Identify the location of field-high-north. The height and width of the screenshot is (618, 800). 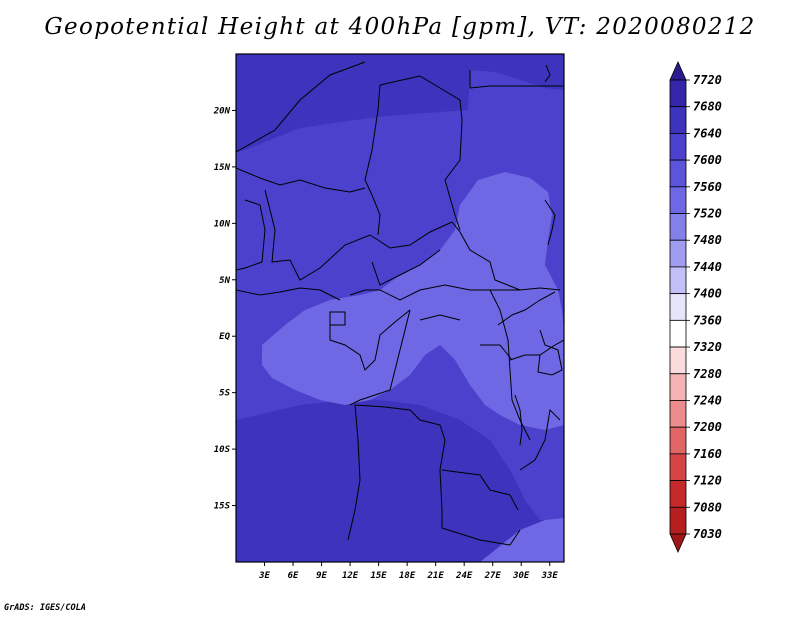
(400, 103).